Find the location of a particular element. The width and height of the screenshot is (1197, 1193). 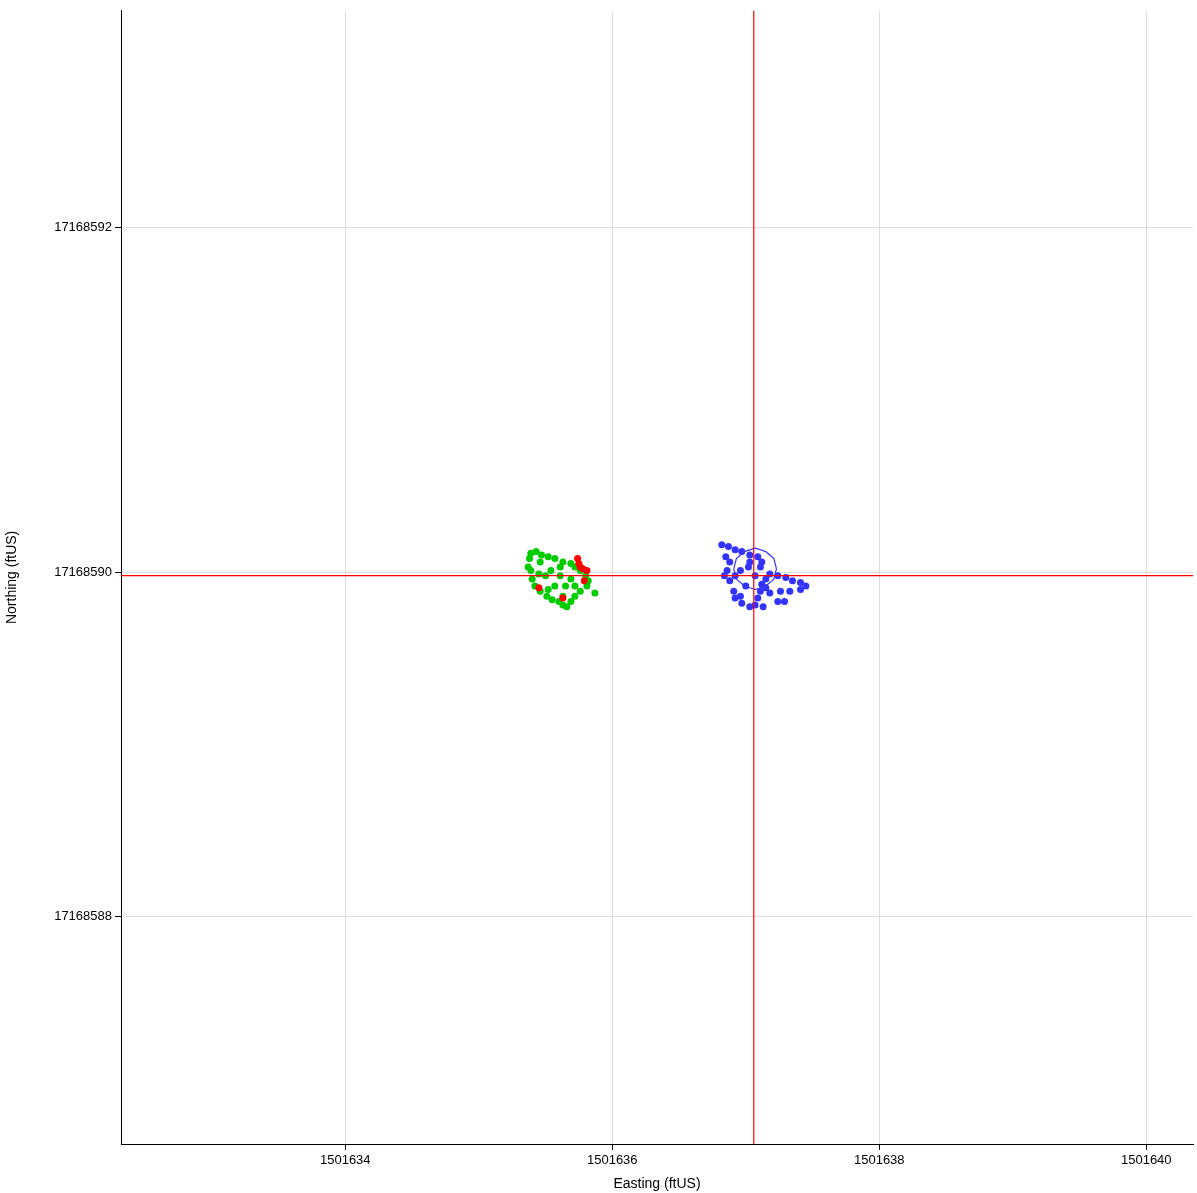

x-tick-label: 1501636 is located at coordinates (612, 1160).